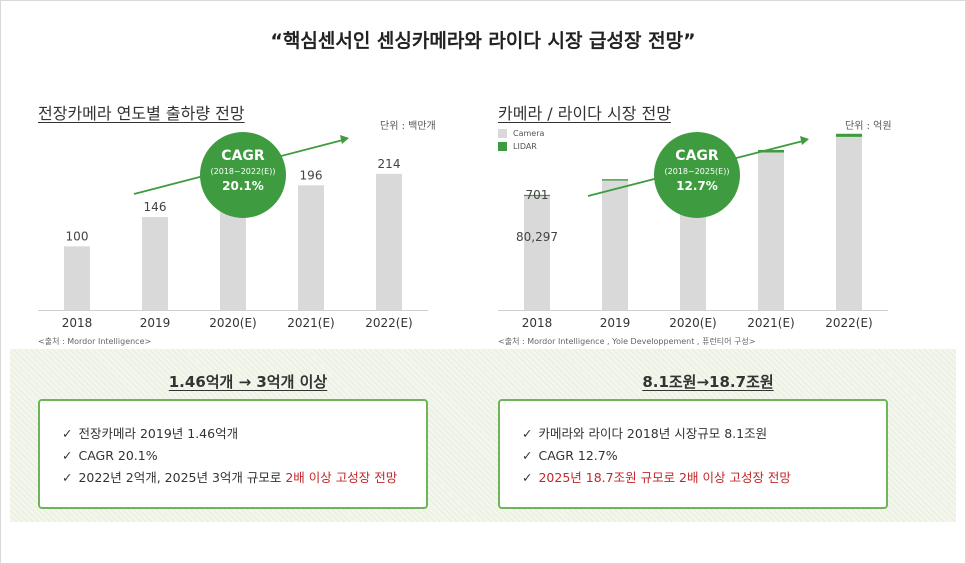 The height and width of the screenshot is (564, 966). I want to click on right-x-tick-4: 2022(E), so click(848, 323).